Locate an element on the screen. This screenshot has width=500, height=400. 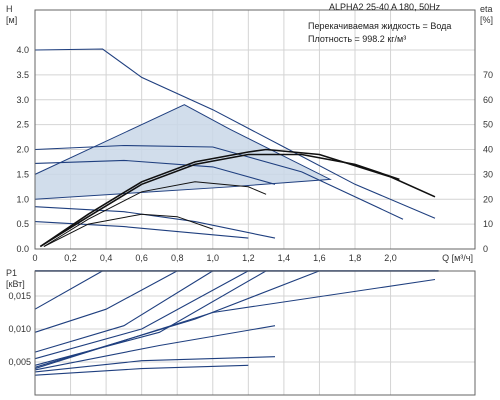
y-tick-label: 2.0 is located at coordinates (22, 150).